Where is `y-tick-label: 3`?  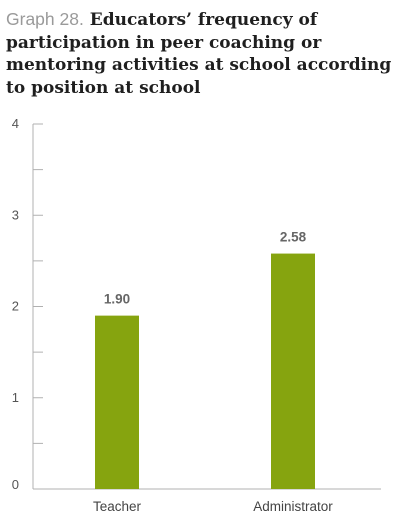 y-tick-label: 3 is located at coordinates (15, 214).